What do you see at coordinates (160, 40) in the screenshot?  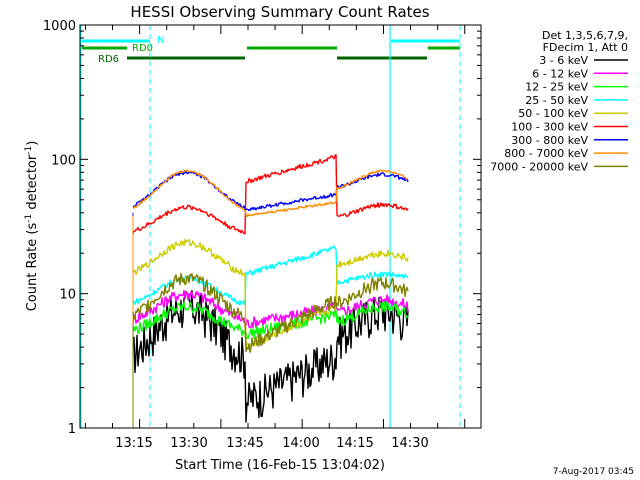 I see `flag-label-n: N` at bounding box center [160, 40].